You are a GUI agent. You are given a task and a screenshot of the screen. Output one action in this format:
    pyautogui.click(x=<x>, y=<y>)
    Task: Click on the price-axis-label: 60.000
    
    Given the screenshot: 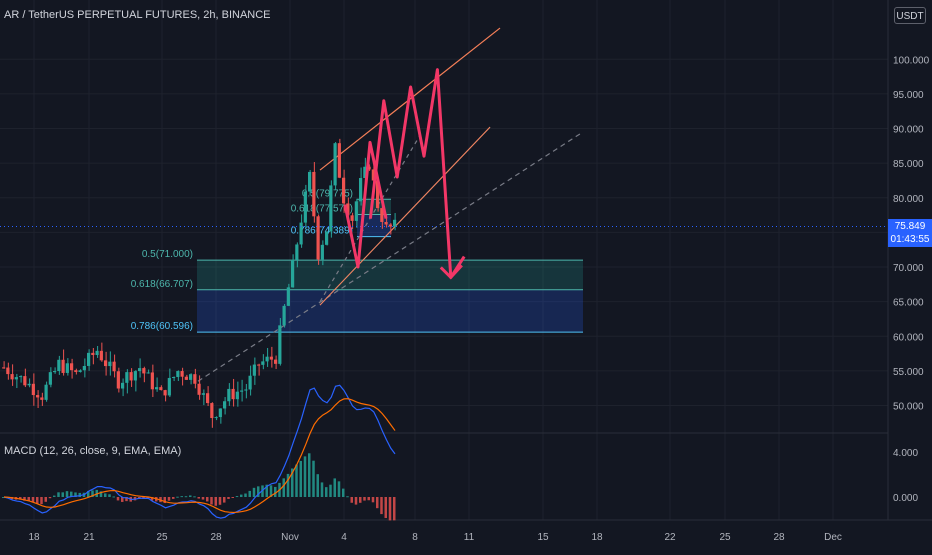 What is the action you would take?
    pyautogui.click(x=908, y=337)
    